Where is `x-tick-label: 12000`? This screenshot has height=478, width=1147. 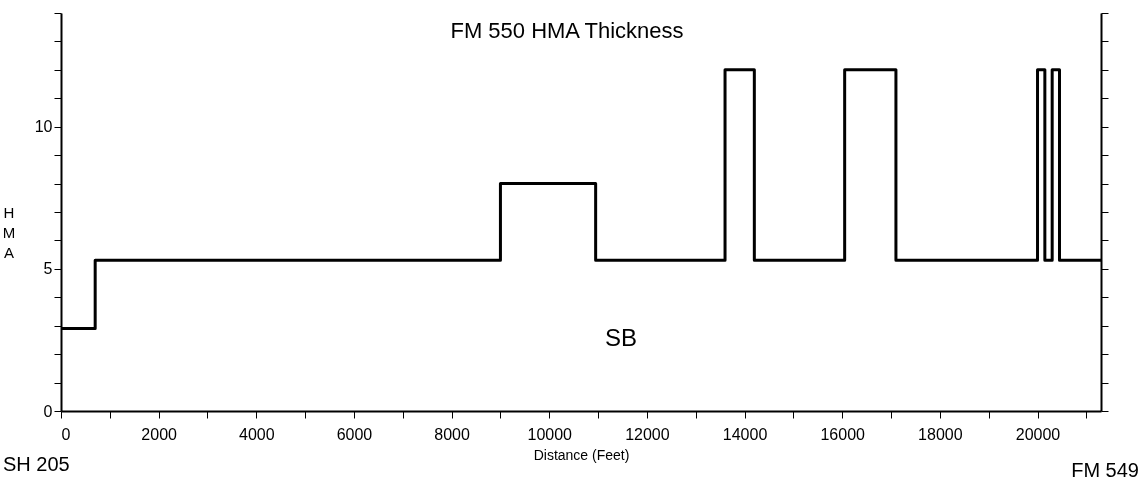
x-tick-label: 12000 is located at coordinates (647, 434).